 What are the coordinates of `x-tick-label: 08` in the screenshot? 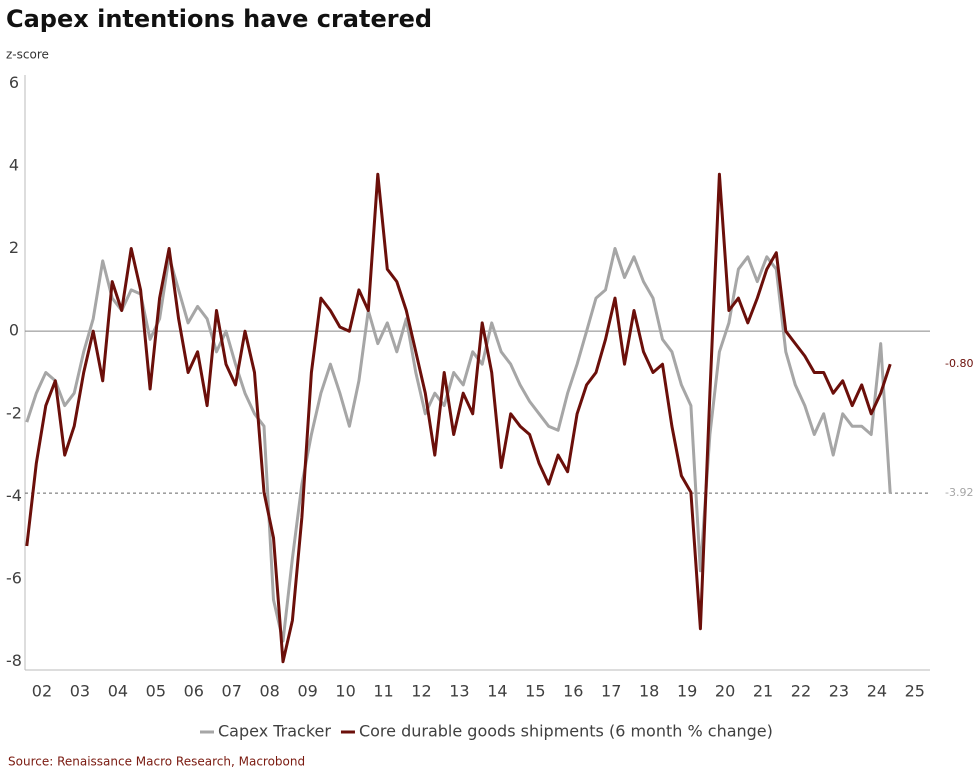 It's located at (269, 691).